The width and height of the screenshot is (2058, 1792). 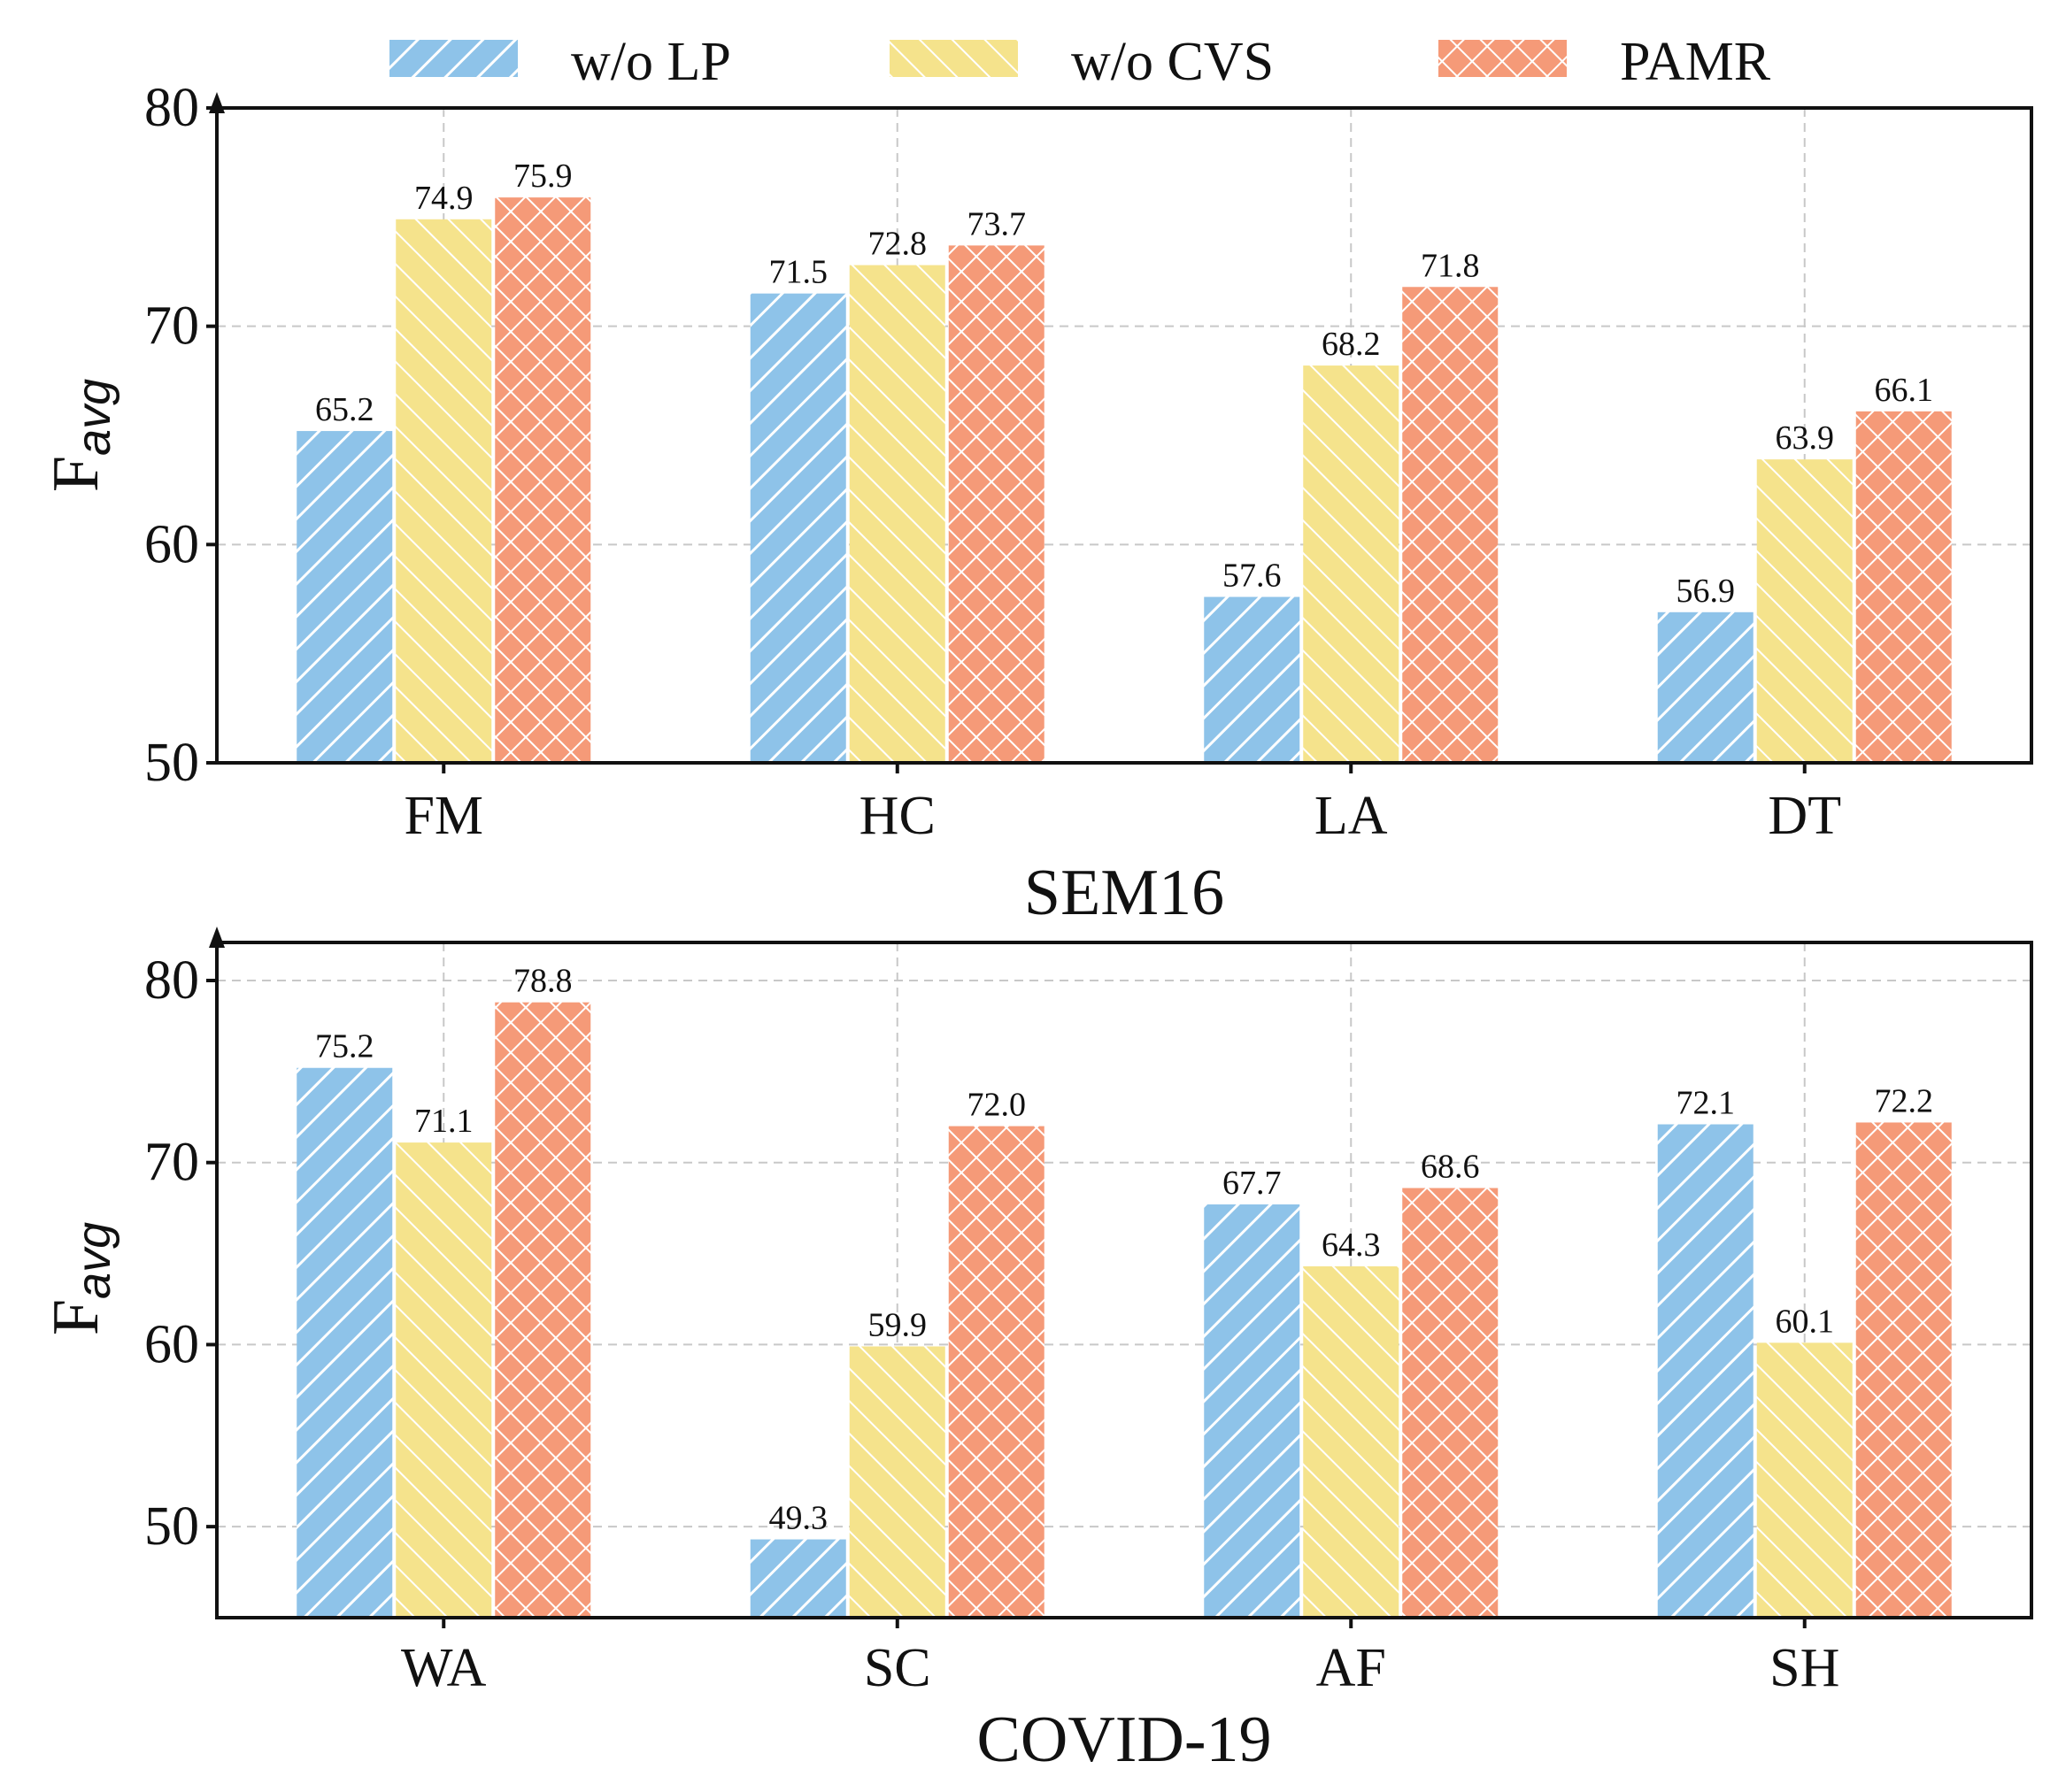 I want to click on x-tick-label-dt: DT, so click(x=1804, y=816).